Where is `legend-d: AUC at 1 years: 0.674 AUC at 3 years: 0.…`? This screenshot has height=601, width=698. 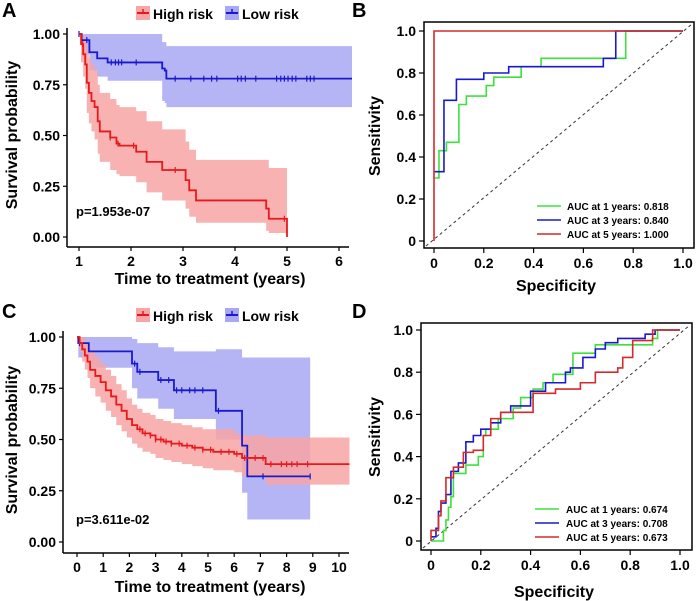 legend-d: AUC at 1 years: 0.674 AUC at 3 years: 0.… is located at coordinates (601, 524).